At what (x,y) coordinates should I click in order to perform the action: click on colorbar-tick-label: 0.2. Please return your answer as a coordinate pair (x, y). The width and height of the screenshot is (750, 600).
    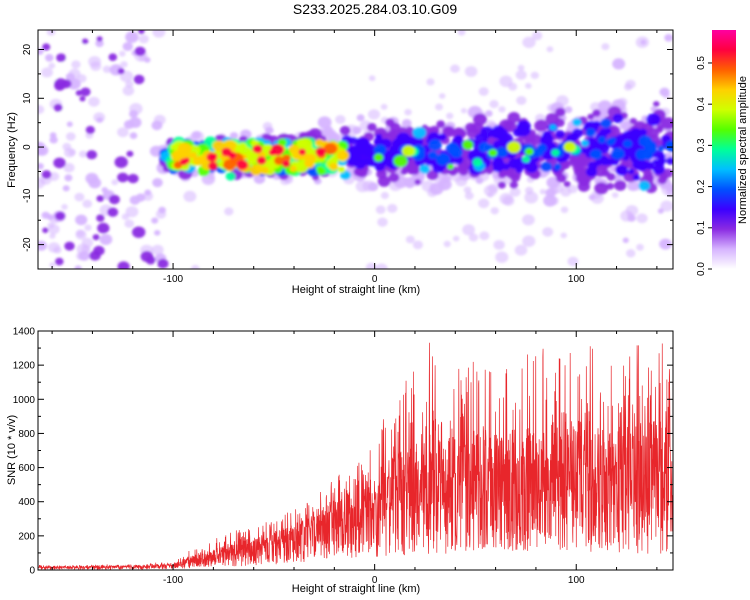
    Looking at the image, I should click on (701, 186).